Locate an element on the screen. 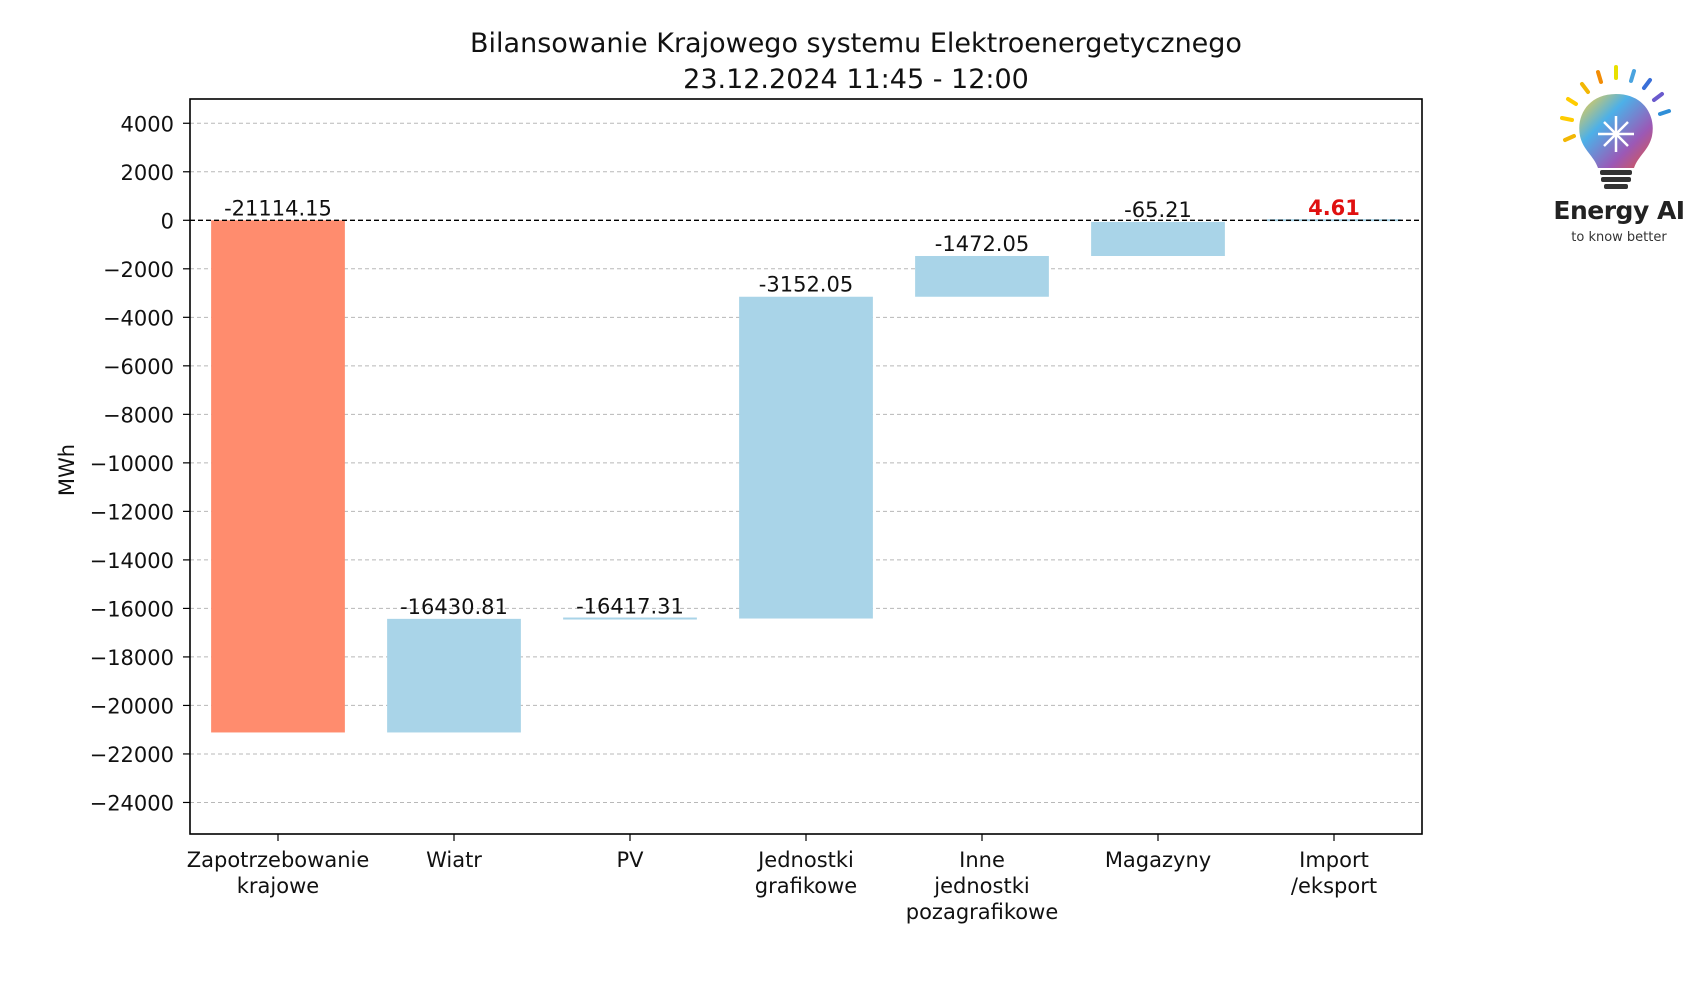  y-tick-label: −24000 is located at coordinates (132, 803).